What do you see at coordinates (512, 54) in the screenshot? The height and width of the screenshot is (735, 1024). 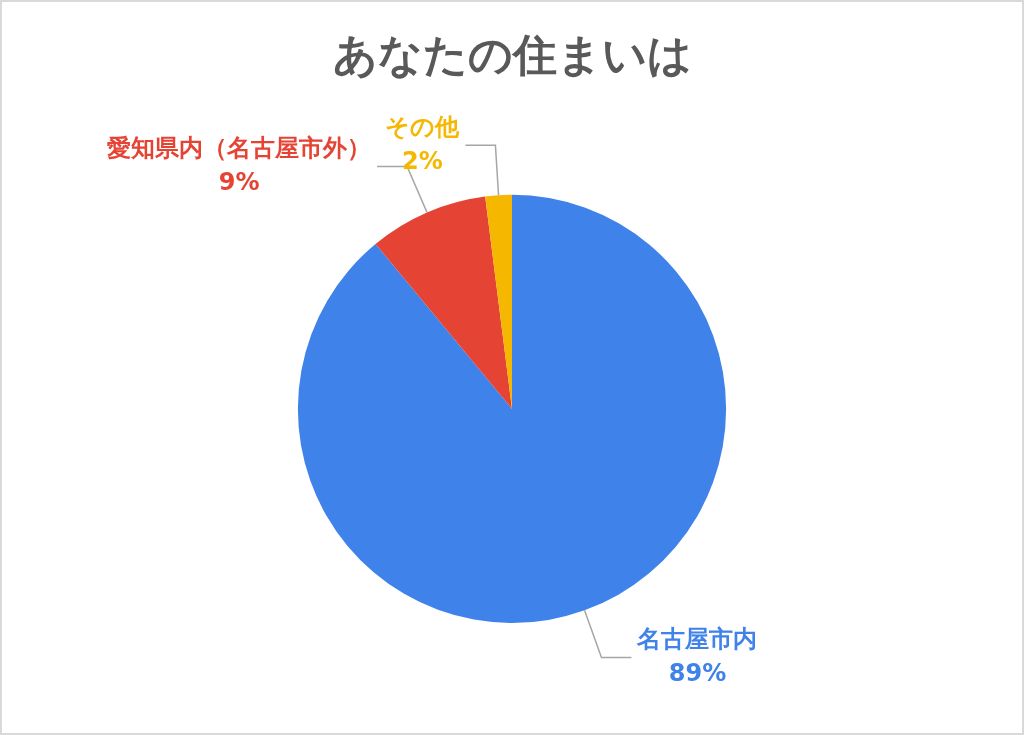 I see `chart-title: あなたの住まいは` at bounding box center [512, 54].